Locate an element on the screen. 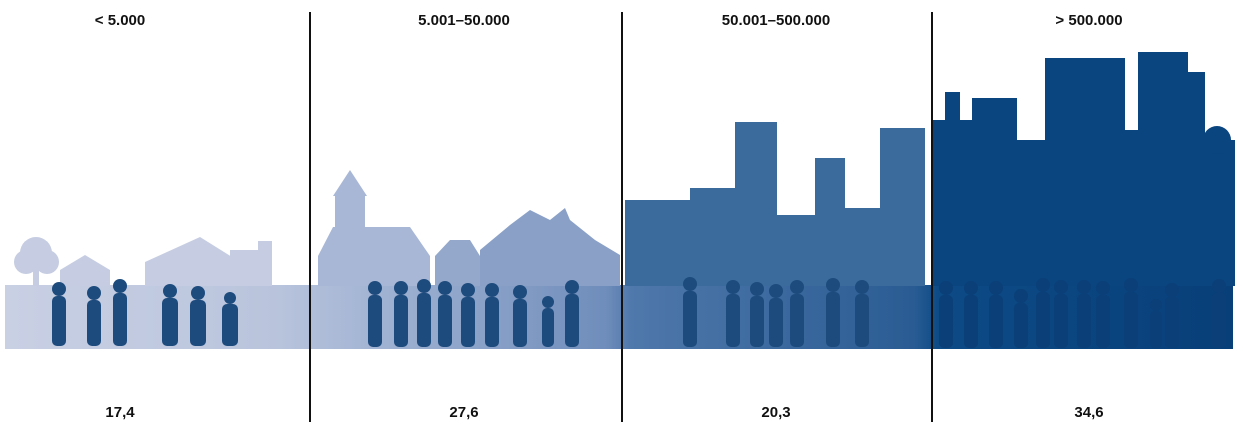 The image size is (1243, 430). city-buildings is located at coordinates (775, 204).